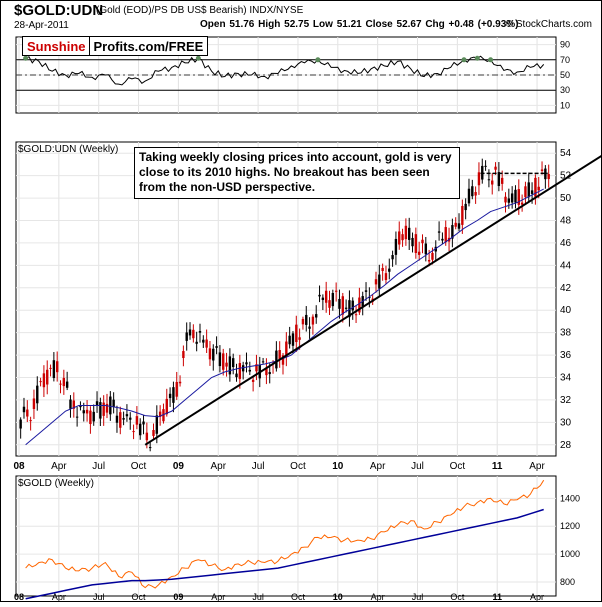  What do you see at coordinates (19, 597) in the screenshot?
I see `x-tick-label-gold: 08` at bounding box center [19, 597].